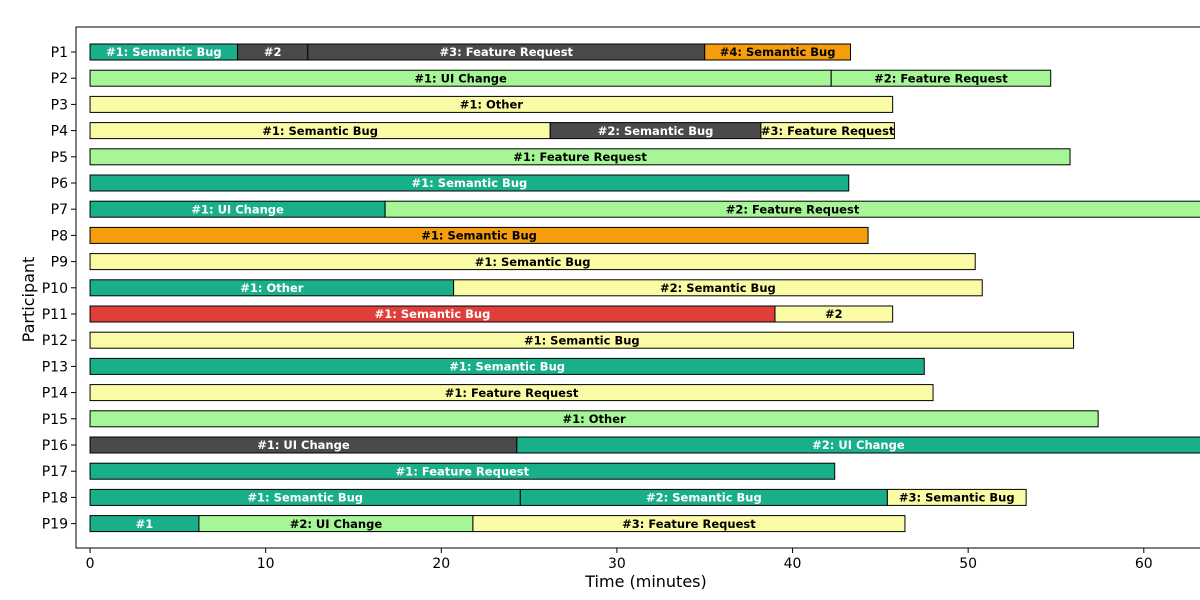  Describe the element at coordinates (59, 210) in the screenshot. I see `y-tick-label: P7` at that location.